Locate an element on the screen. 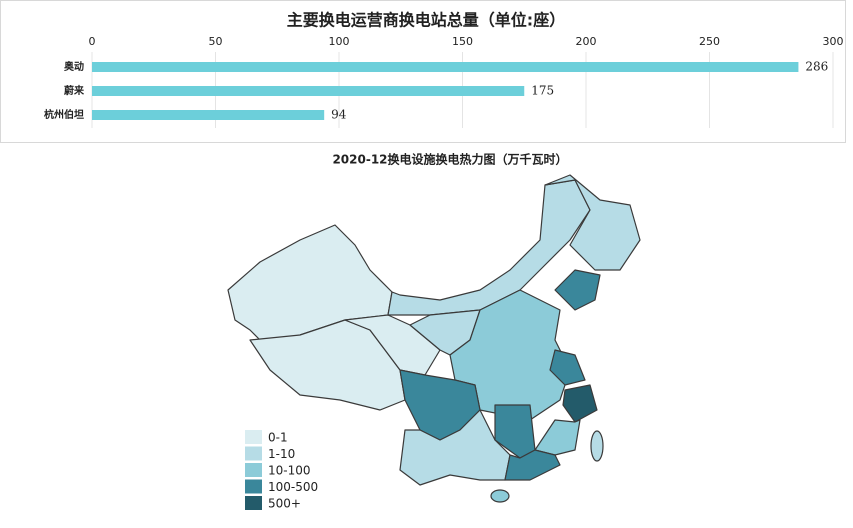 This screenshot has width=853, height=528. x-tick-label: 0 is located at coordinates (92, 41).